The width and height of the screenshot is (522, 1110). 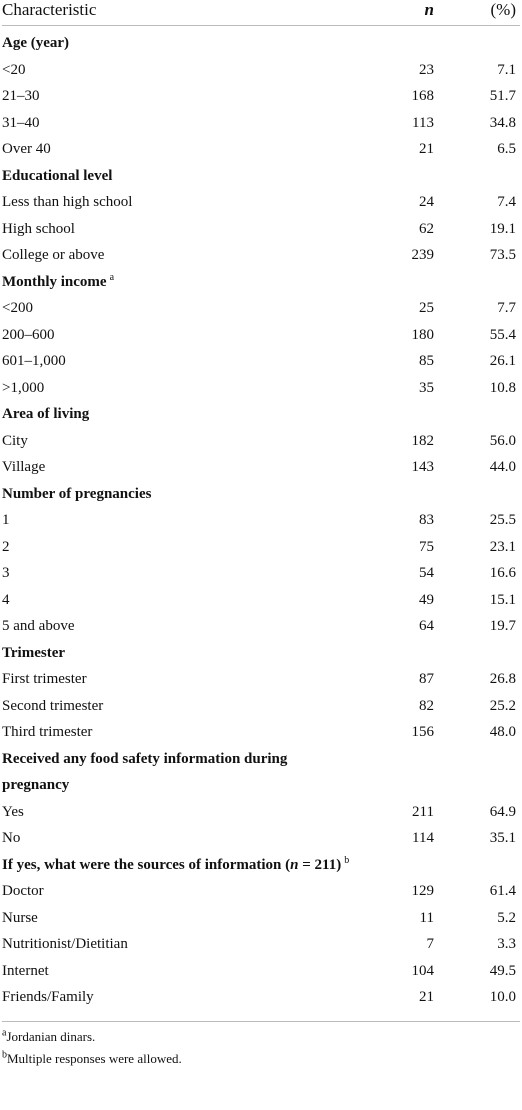 What do you see at coordinates (426, 705) in the screenshot?
I see `n-cell: 82` at bounding box center [426, 705].